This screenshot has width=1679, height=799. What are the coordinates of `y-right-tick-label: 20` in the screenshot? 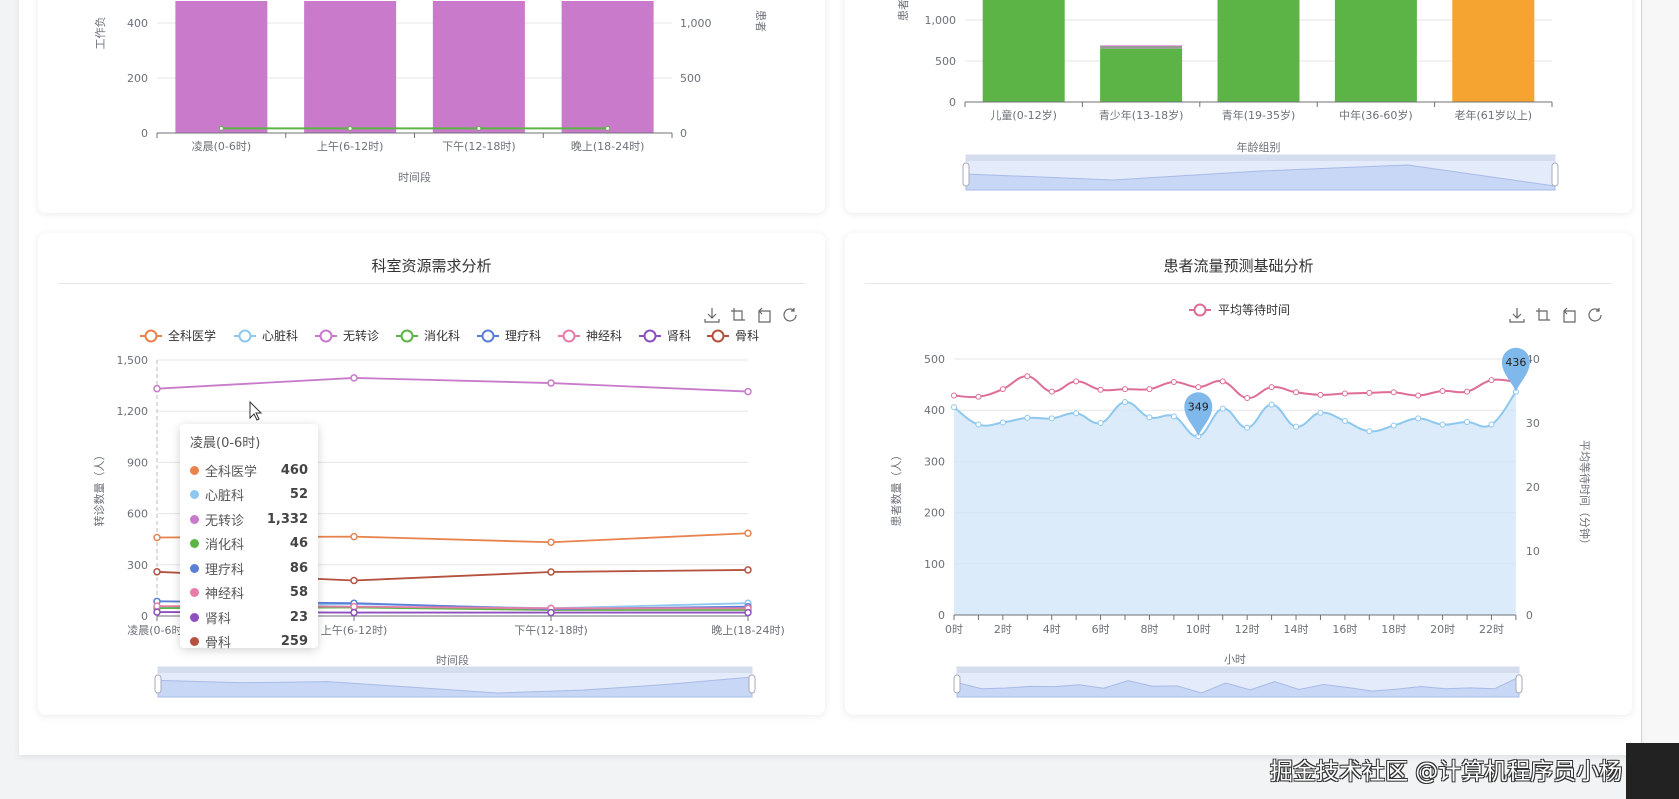 It's located at (1533, 487).